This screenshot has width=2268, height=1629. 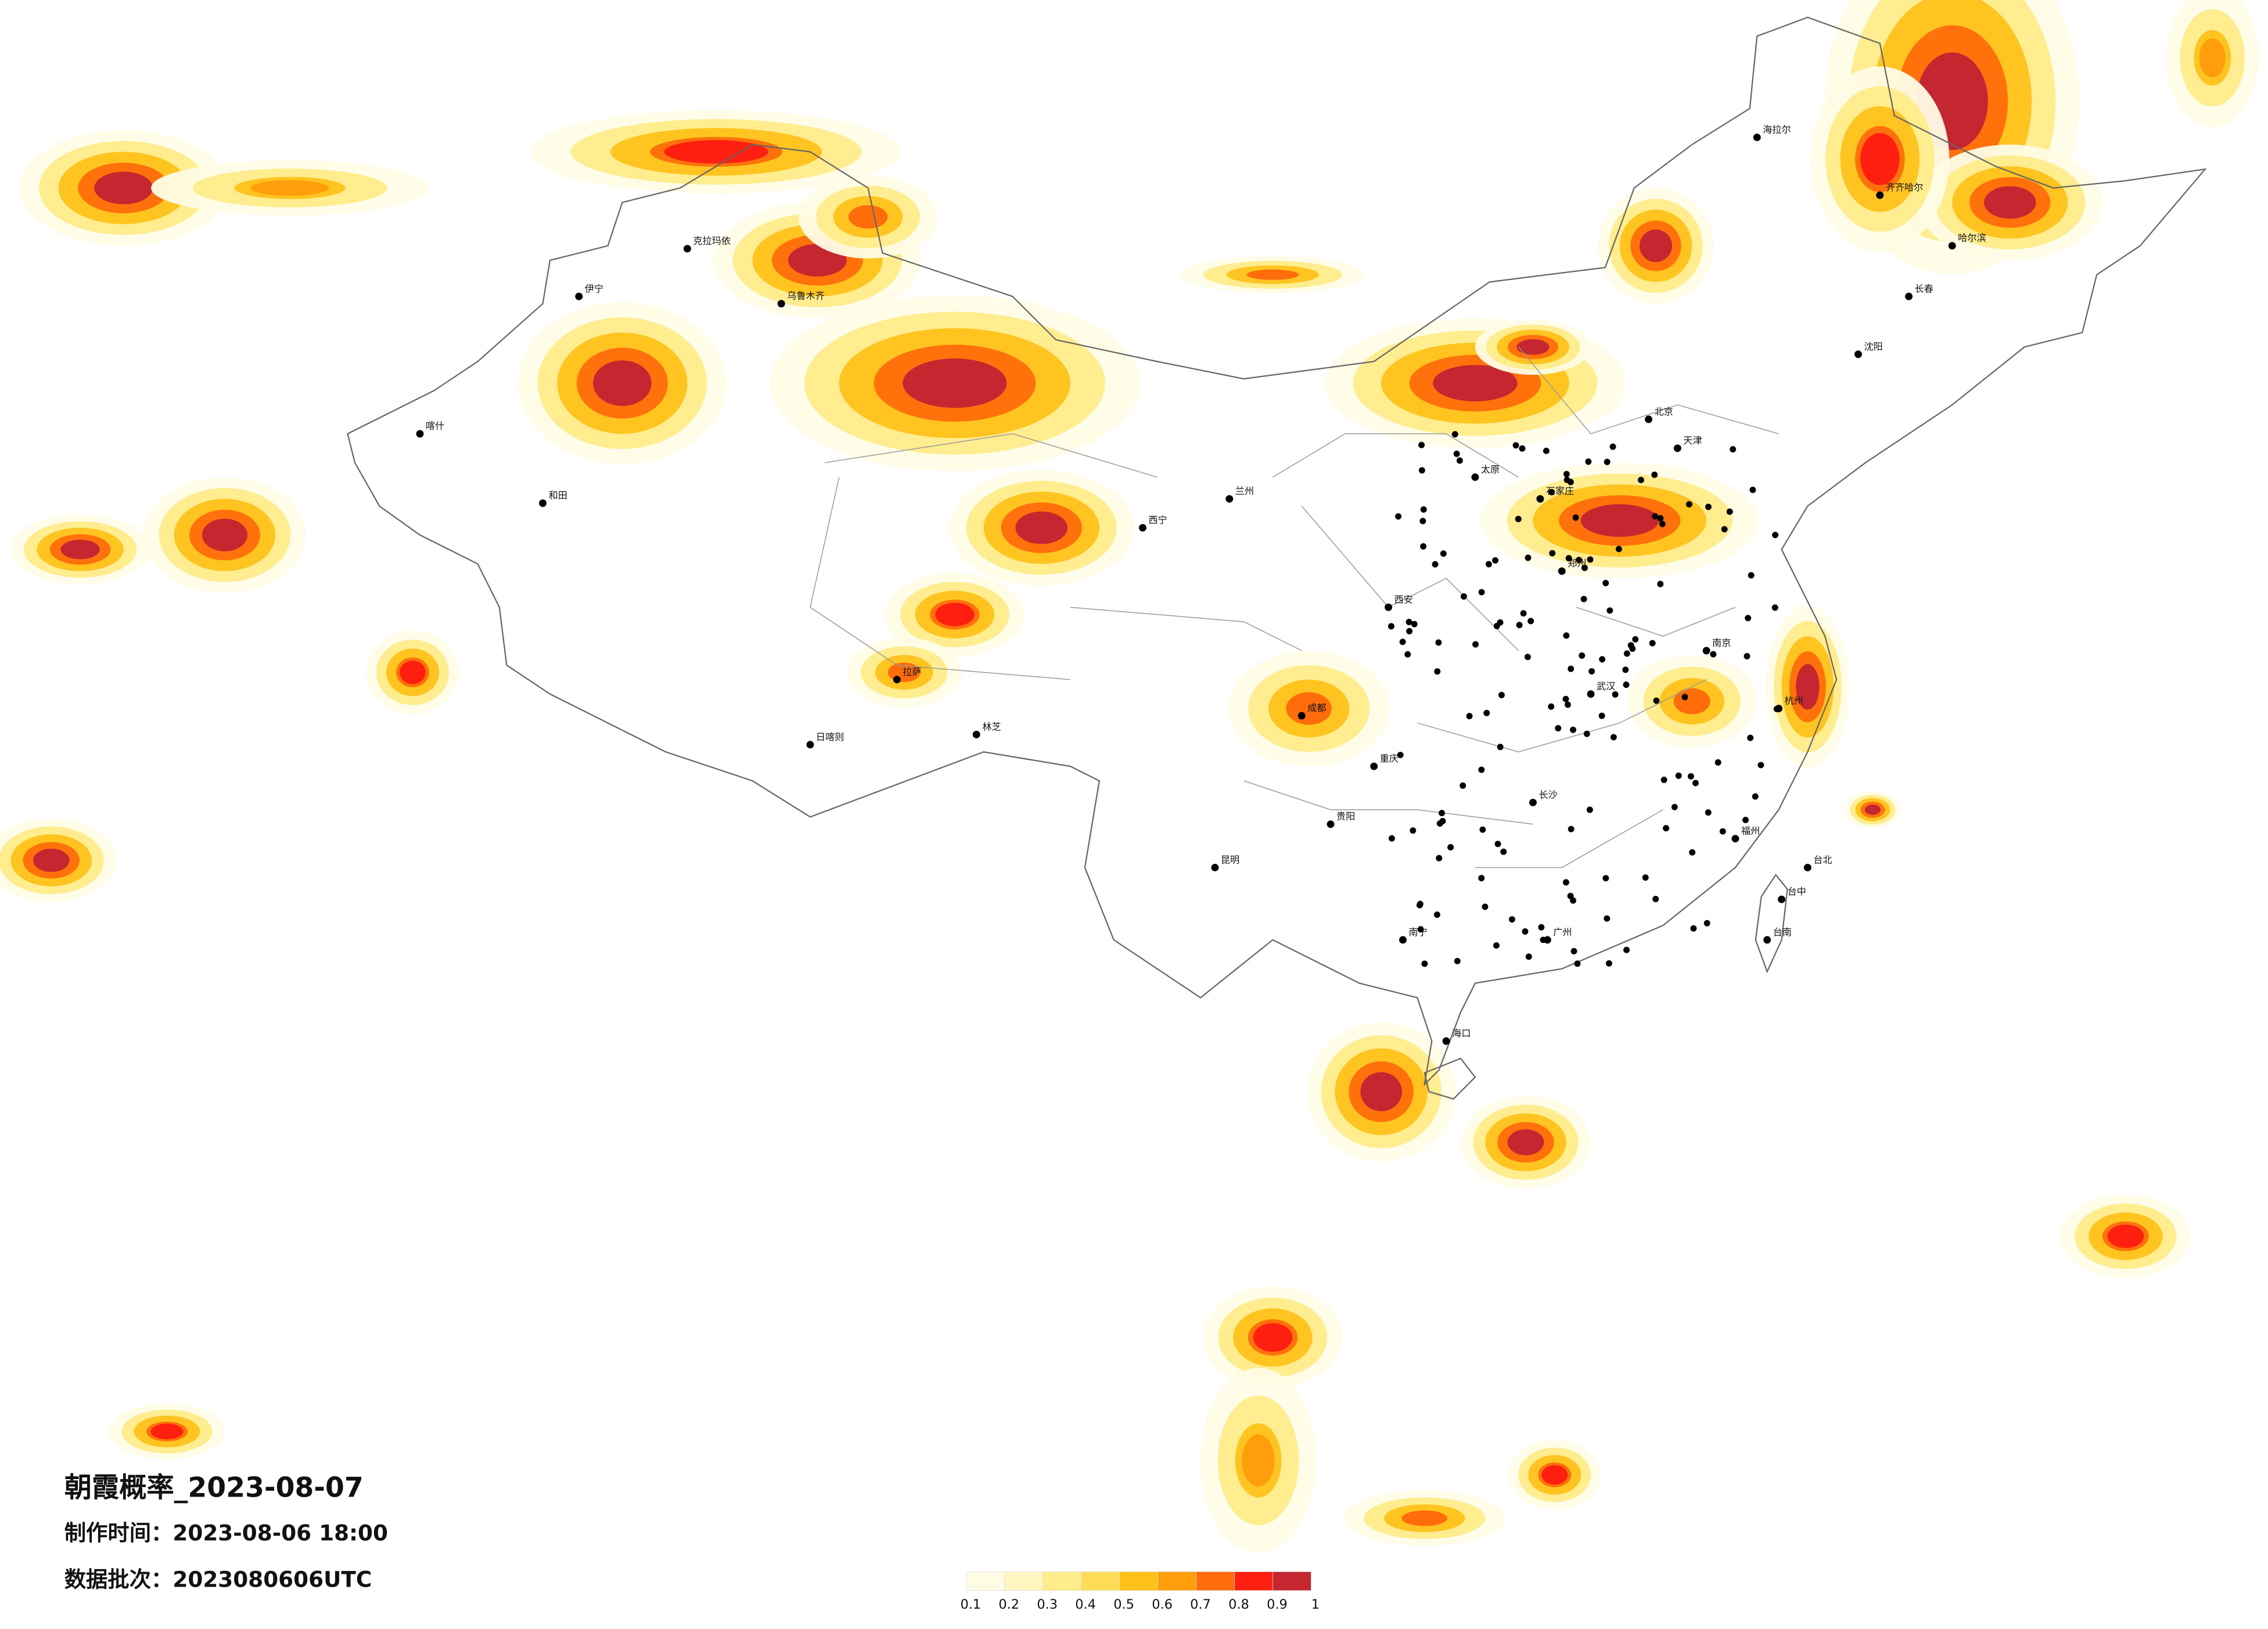 What do you see at coordinates (1562, 932) in the screenshot?
I see `city-label: 广州` at bounding box center [1562, 932].